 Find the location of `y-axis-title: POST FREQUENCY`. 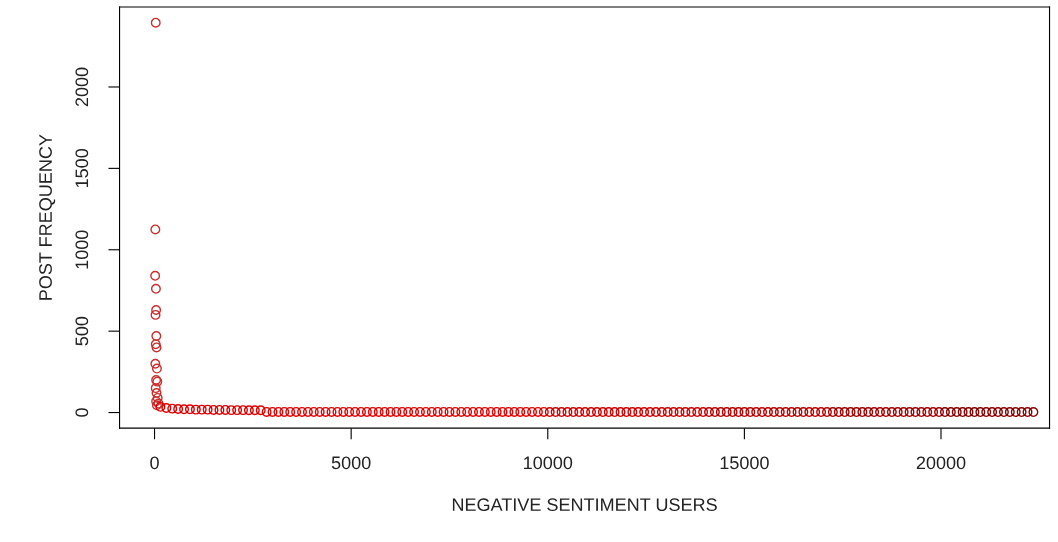

y-axis-title: POST FREQUENCY is located at coordinates (47, 217).